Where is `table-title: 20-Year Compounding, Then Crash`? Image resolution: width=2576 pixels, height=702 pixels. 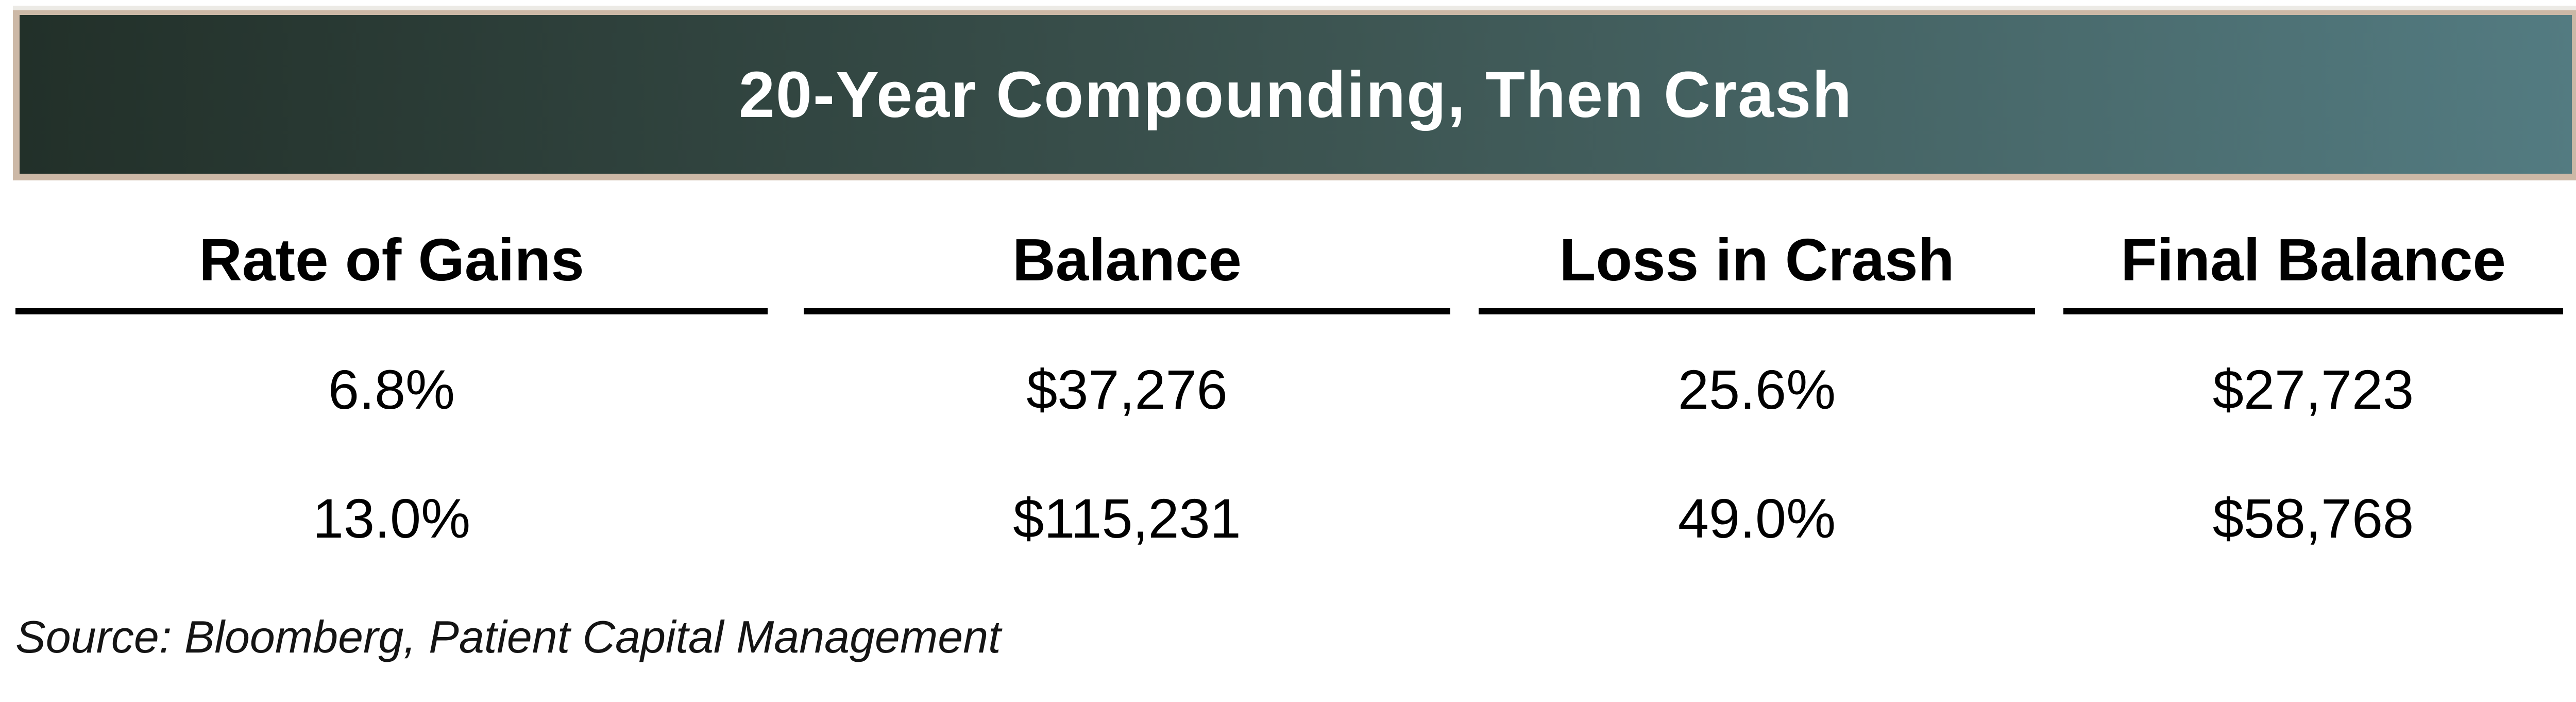
table-title: 20-Year Compounding, Then Crash is located at coordinates (1295, 94).